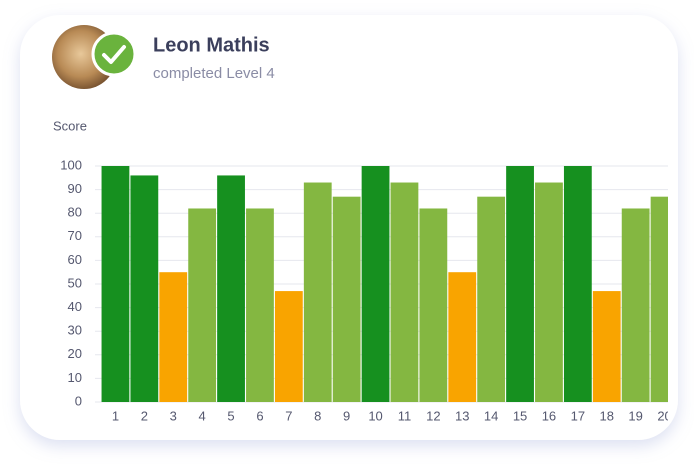 The image size is (694, 471). Describe the element at coordinates (520, 415) in the screenshot. I see `x-tick-label: 15` at that location.